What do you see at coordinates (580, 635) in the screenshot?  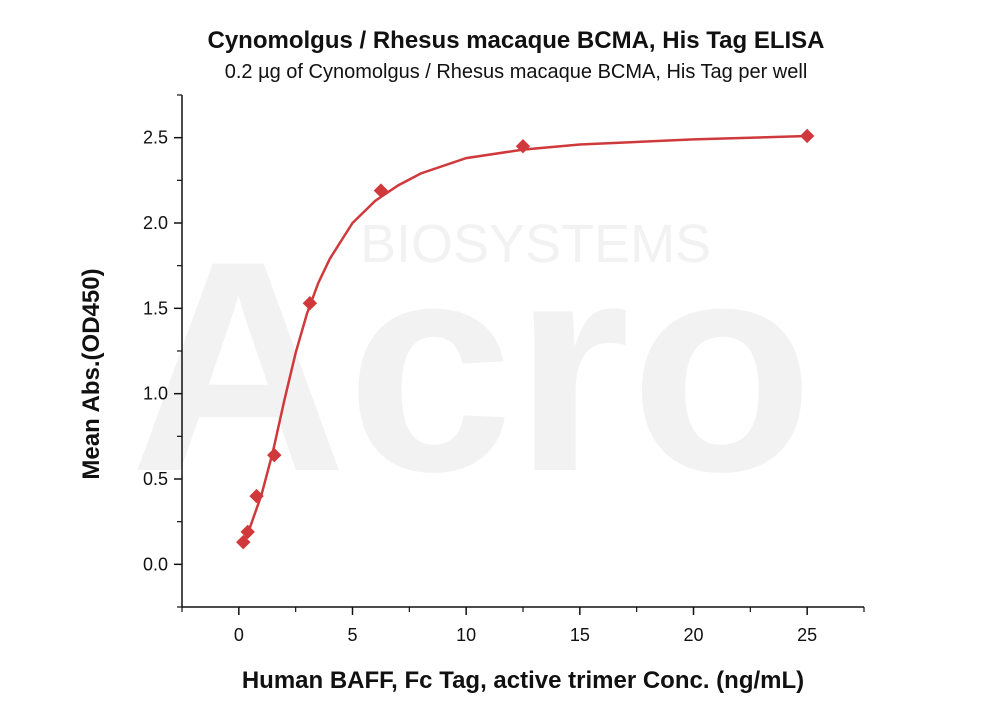 I see `x-tick-label: 15` at bounding box center [580, 635].